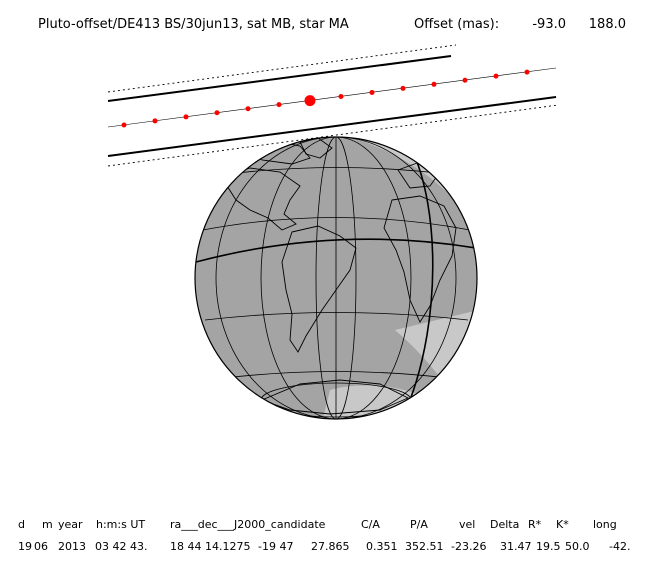 The width and height of the screenshot is (648, 568). What do you see at coordinates (504, 524) in the screenshot?
I see `table-header-cell: Delta` at bounding box center [504, 524].